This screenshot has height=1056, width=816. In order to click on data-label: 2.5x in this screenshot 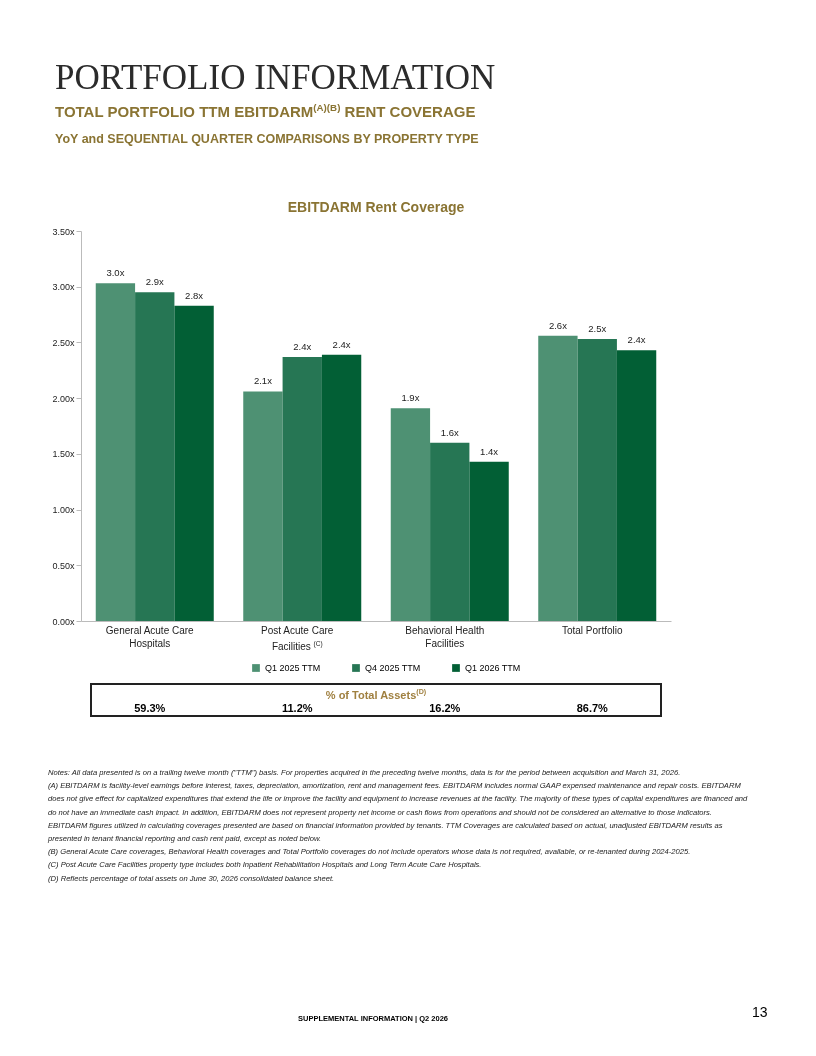, I will do `click(597, 329)`.